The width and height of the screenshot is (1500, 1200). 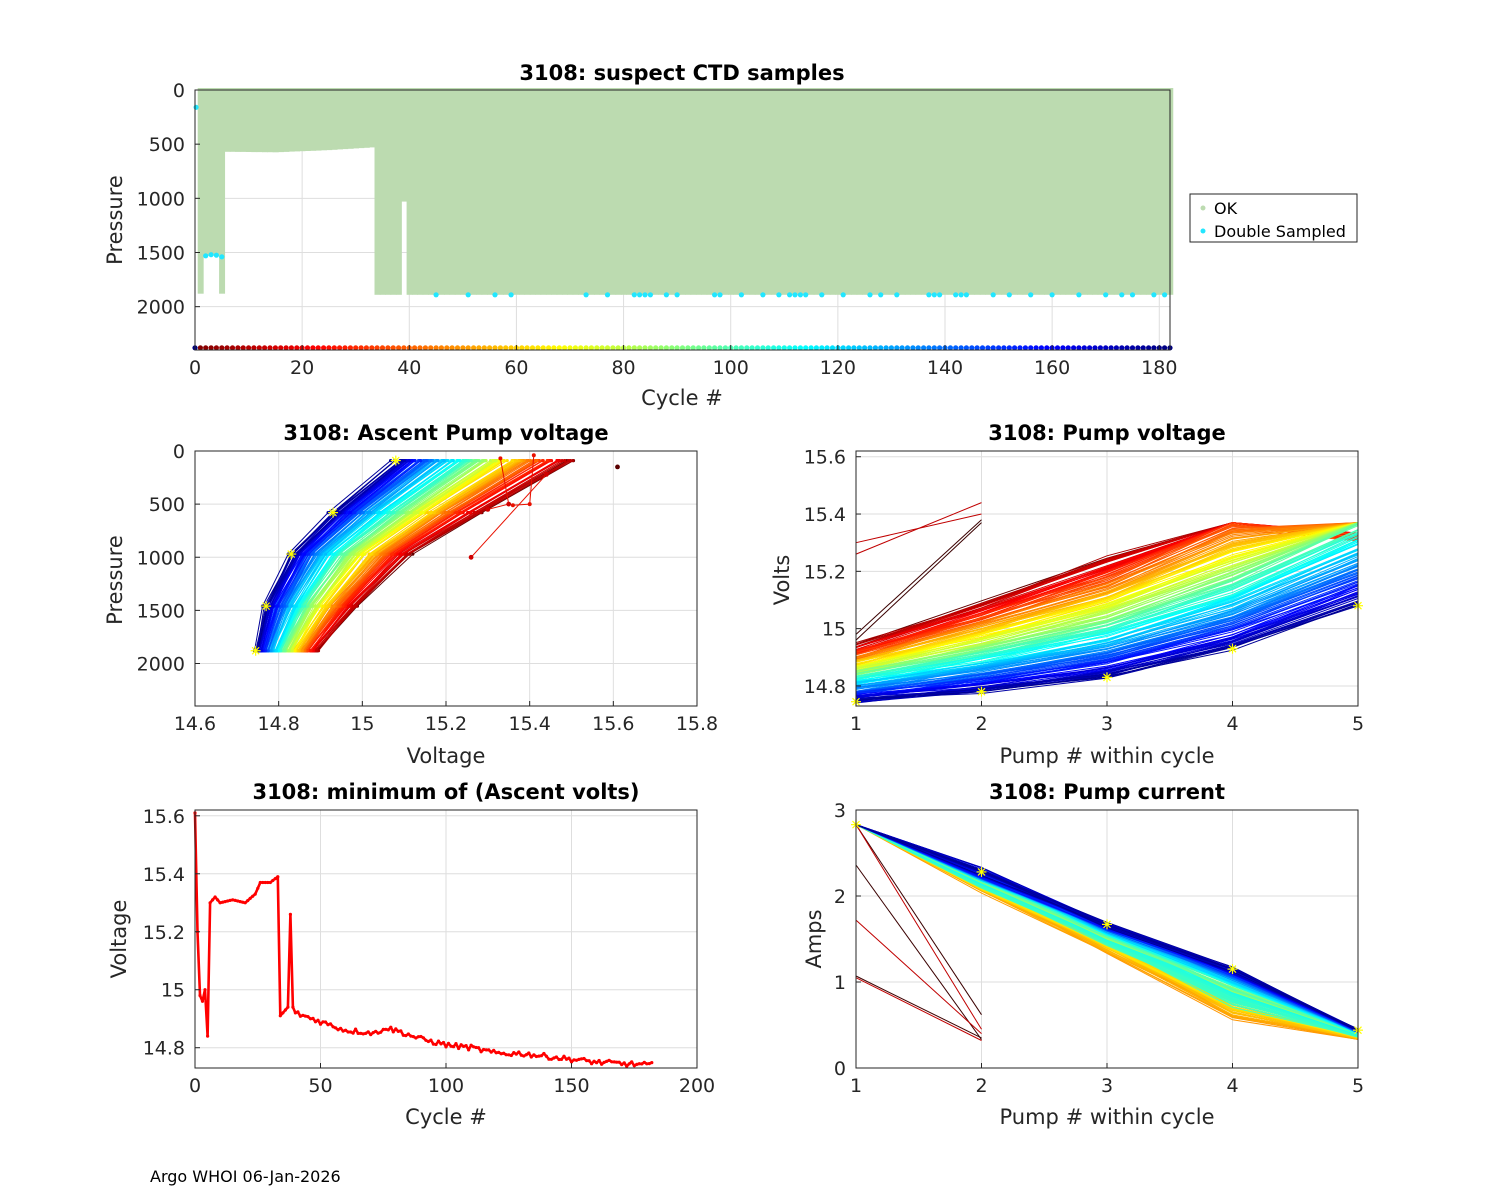 What do you see at coordinates (1273, 218) in the screenshot?
I see `legend-box` at bounding box center [1273, 218].